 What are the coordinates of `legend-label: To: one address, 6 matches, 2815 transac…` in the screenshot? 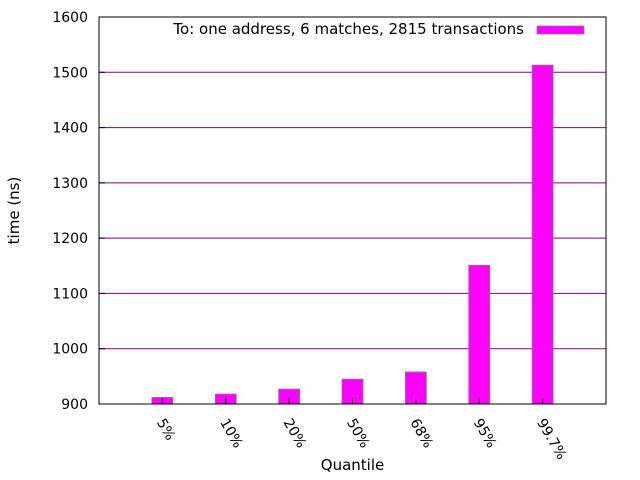 It's located at (348, 29).